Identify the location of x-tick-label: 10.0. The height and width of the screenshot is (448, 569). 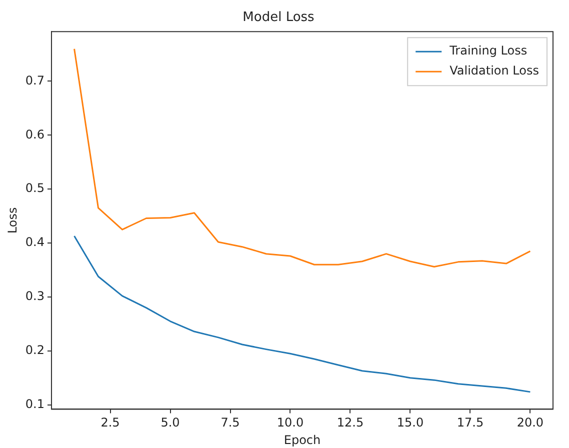
(290, 423).